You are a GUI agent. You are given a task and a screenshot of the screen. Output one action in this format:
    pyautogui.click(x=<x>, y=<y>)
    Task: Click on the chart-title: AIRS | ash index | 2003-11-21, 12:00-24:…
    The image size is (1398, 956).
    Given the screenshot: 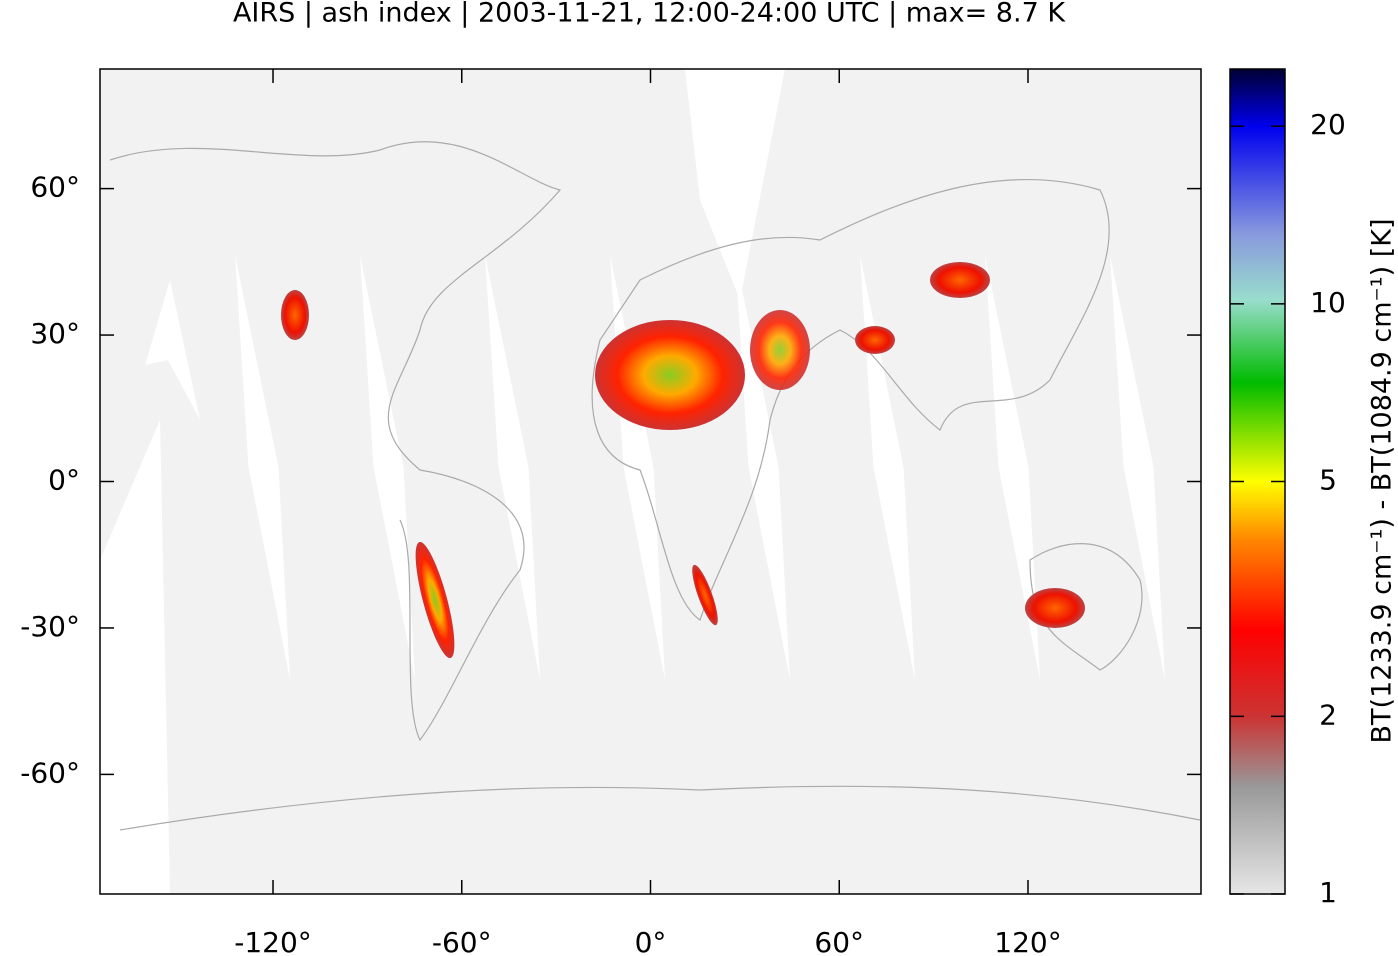 What is the action you would take?
    pyautogui.click(x=649, y=14)
    